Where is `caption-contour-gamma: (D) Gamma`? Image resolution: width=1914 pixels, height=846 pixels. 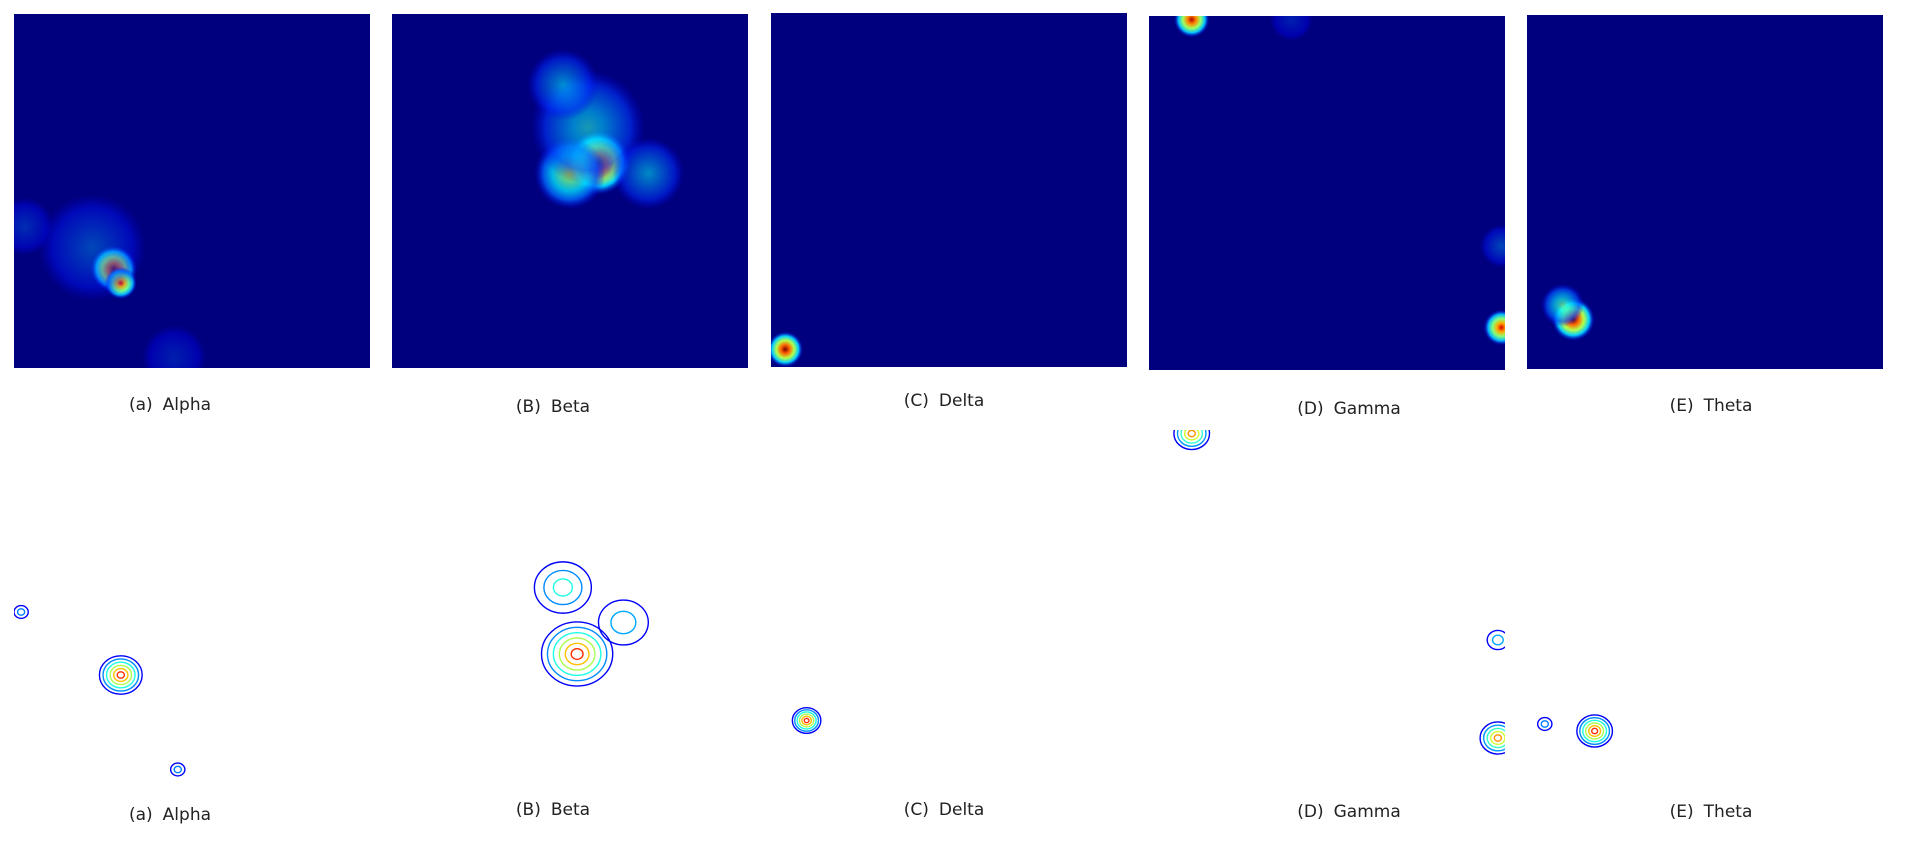
caption-contour-gamma: (D) Gamma is located at coordinates (1349, 812).